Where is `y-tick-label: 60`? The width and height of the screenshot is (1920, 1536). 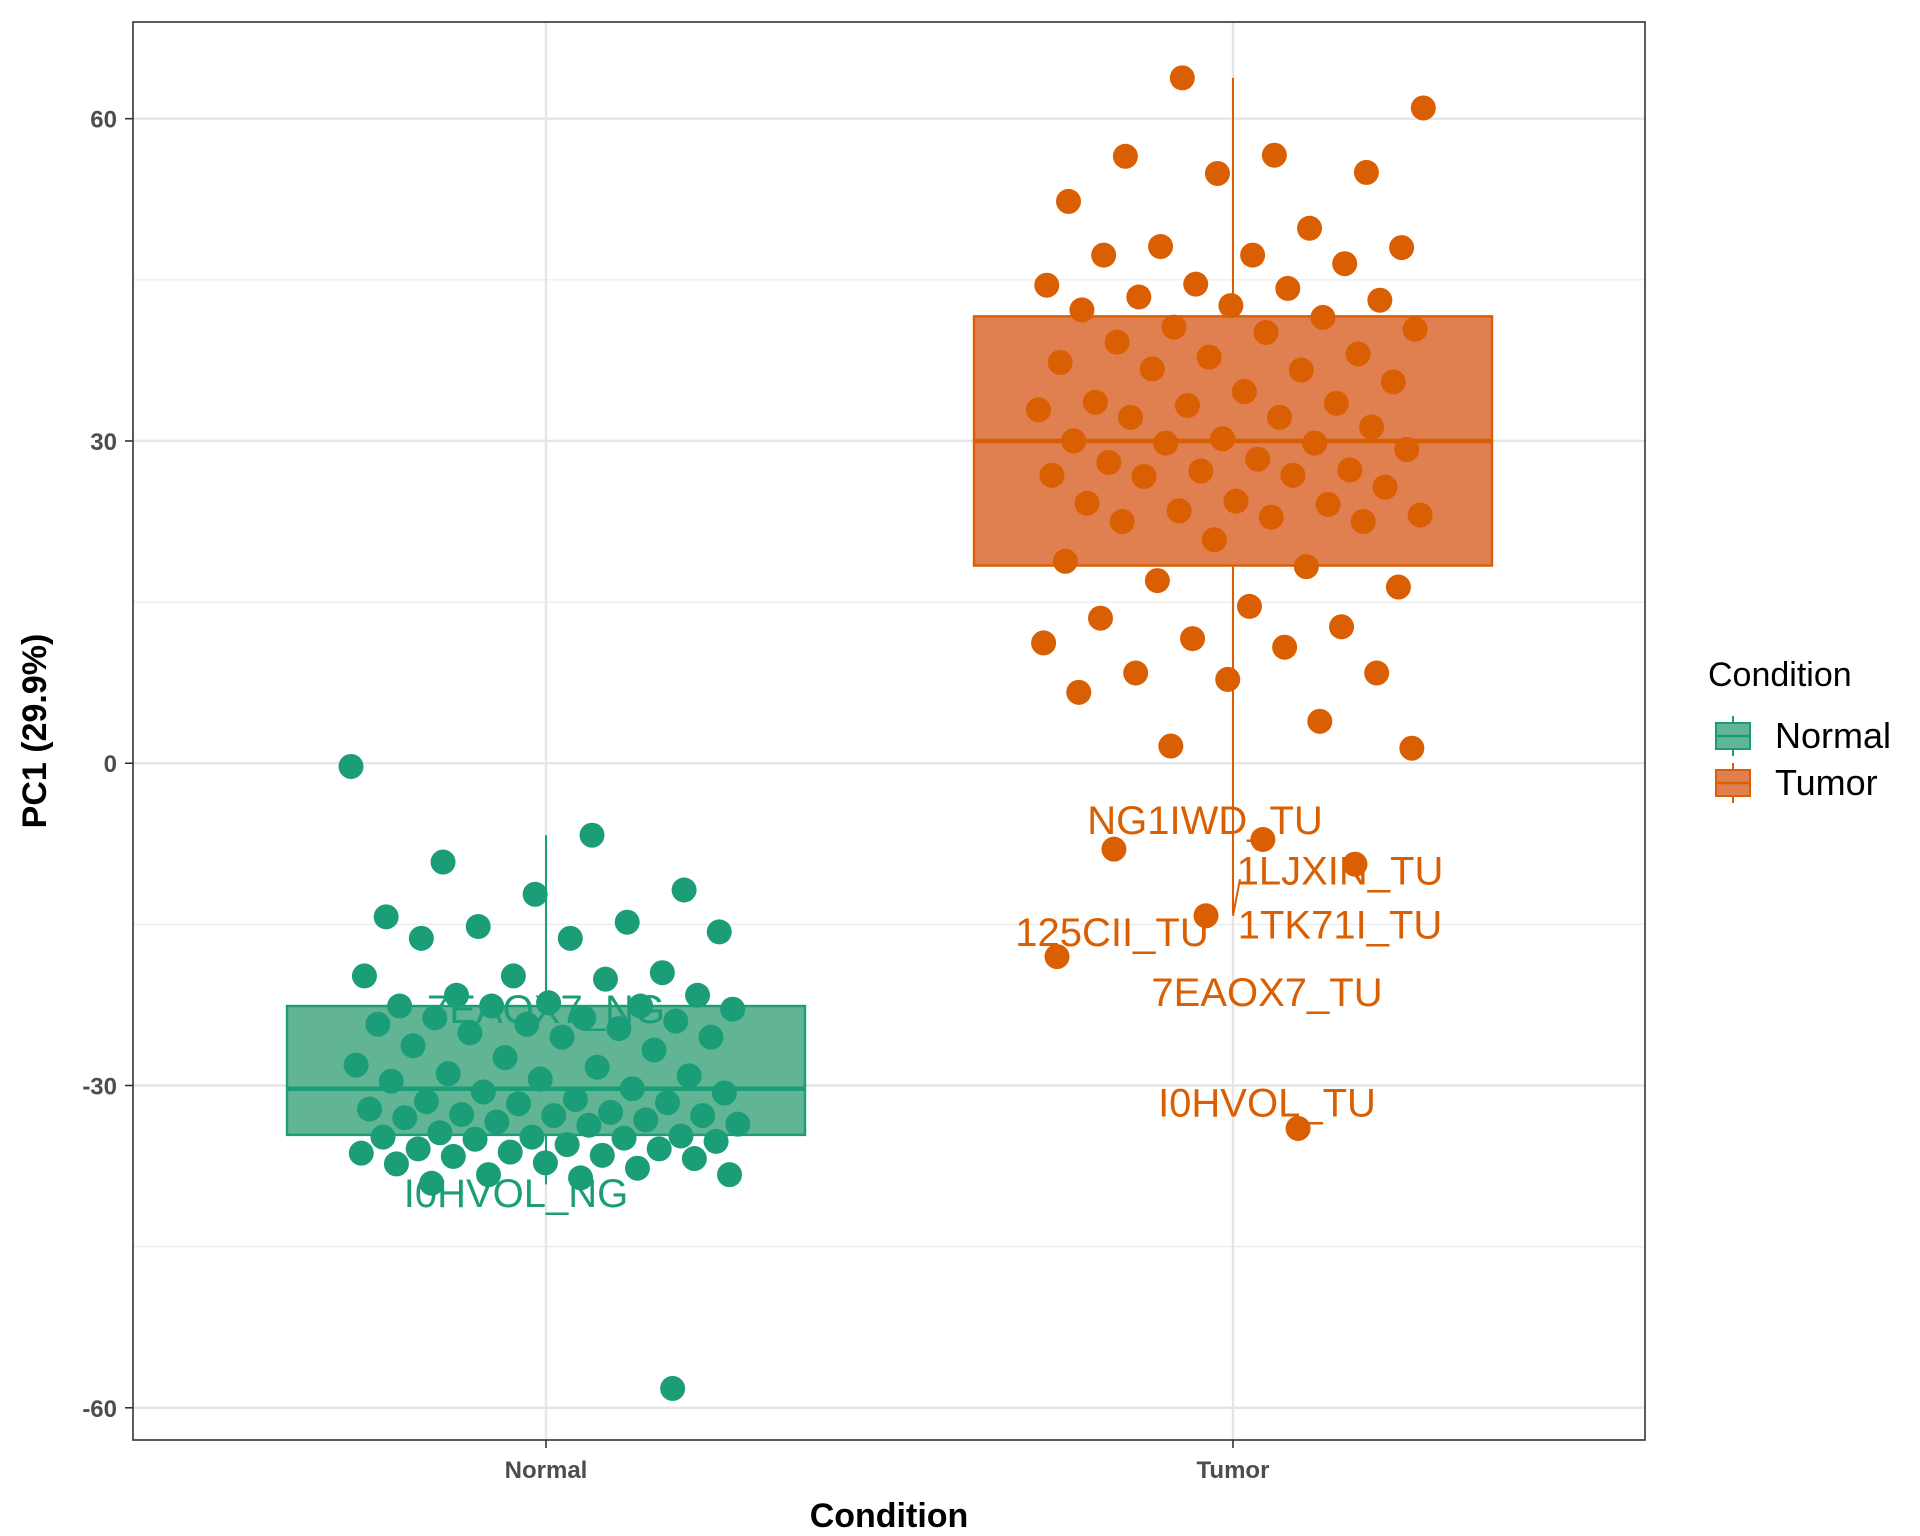
y-tick-label: 60 is located at coordinates (103, 120).